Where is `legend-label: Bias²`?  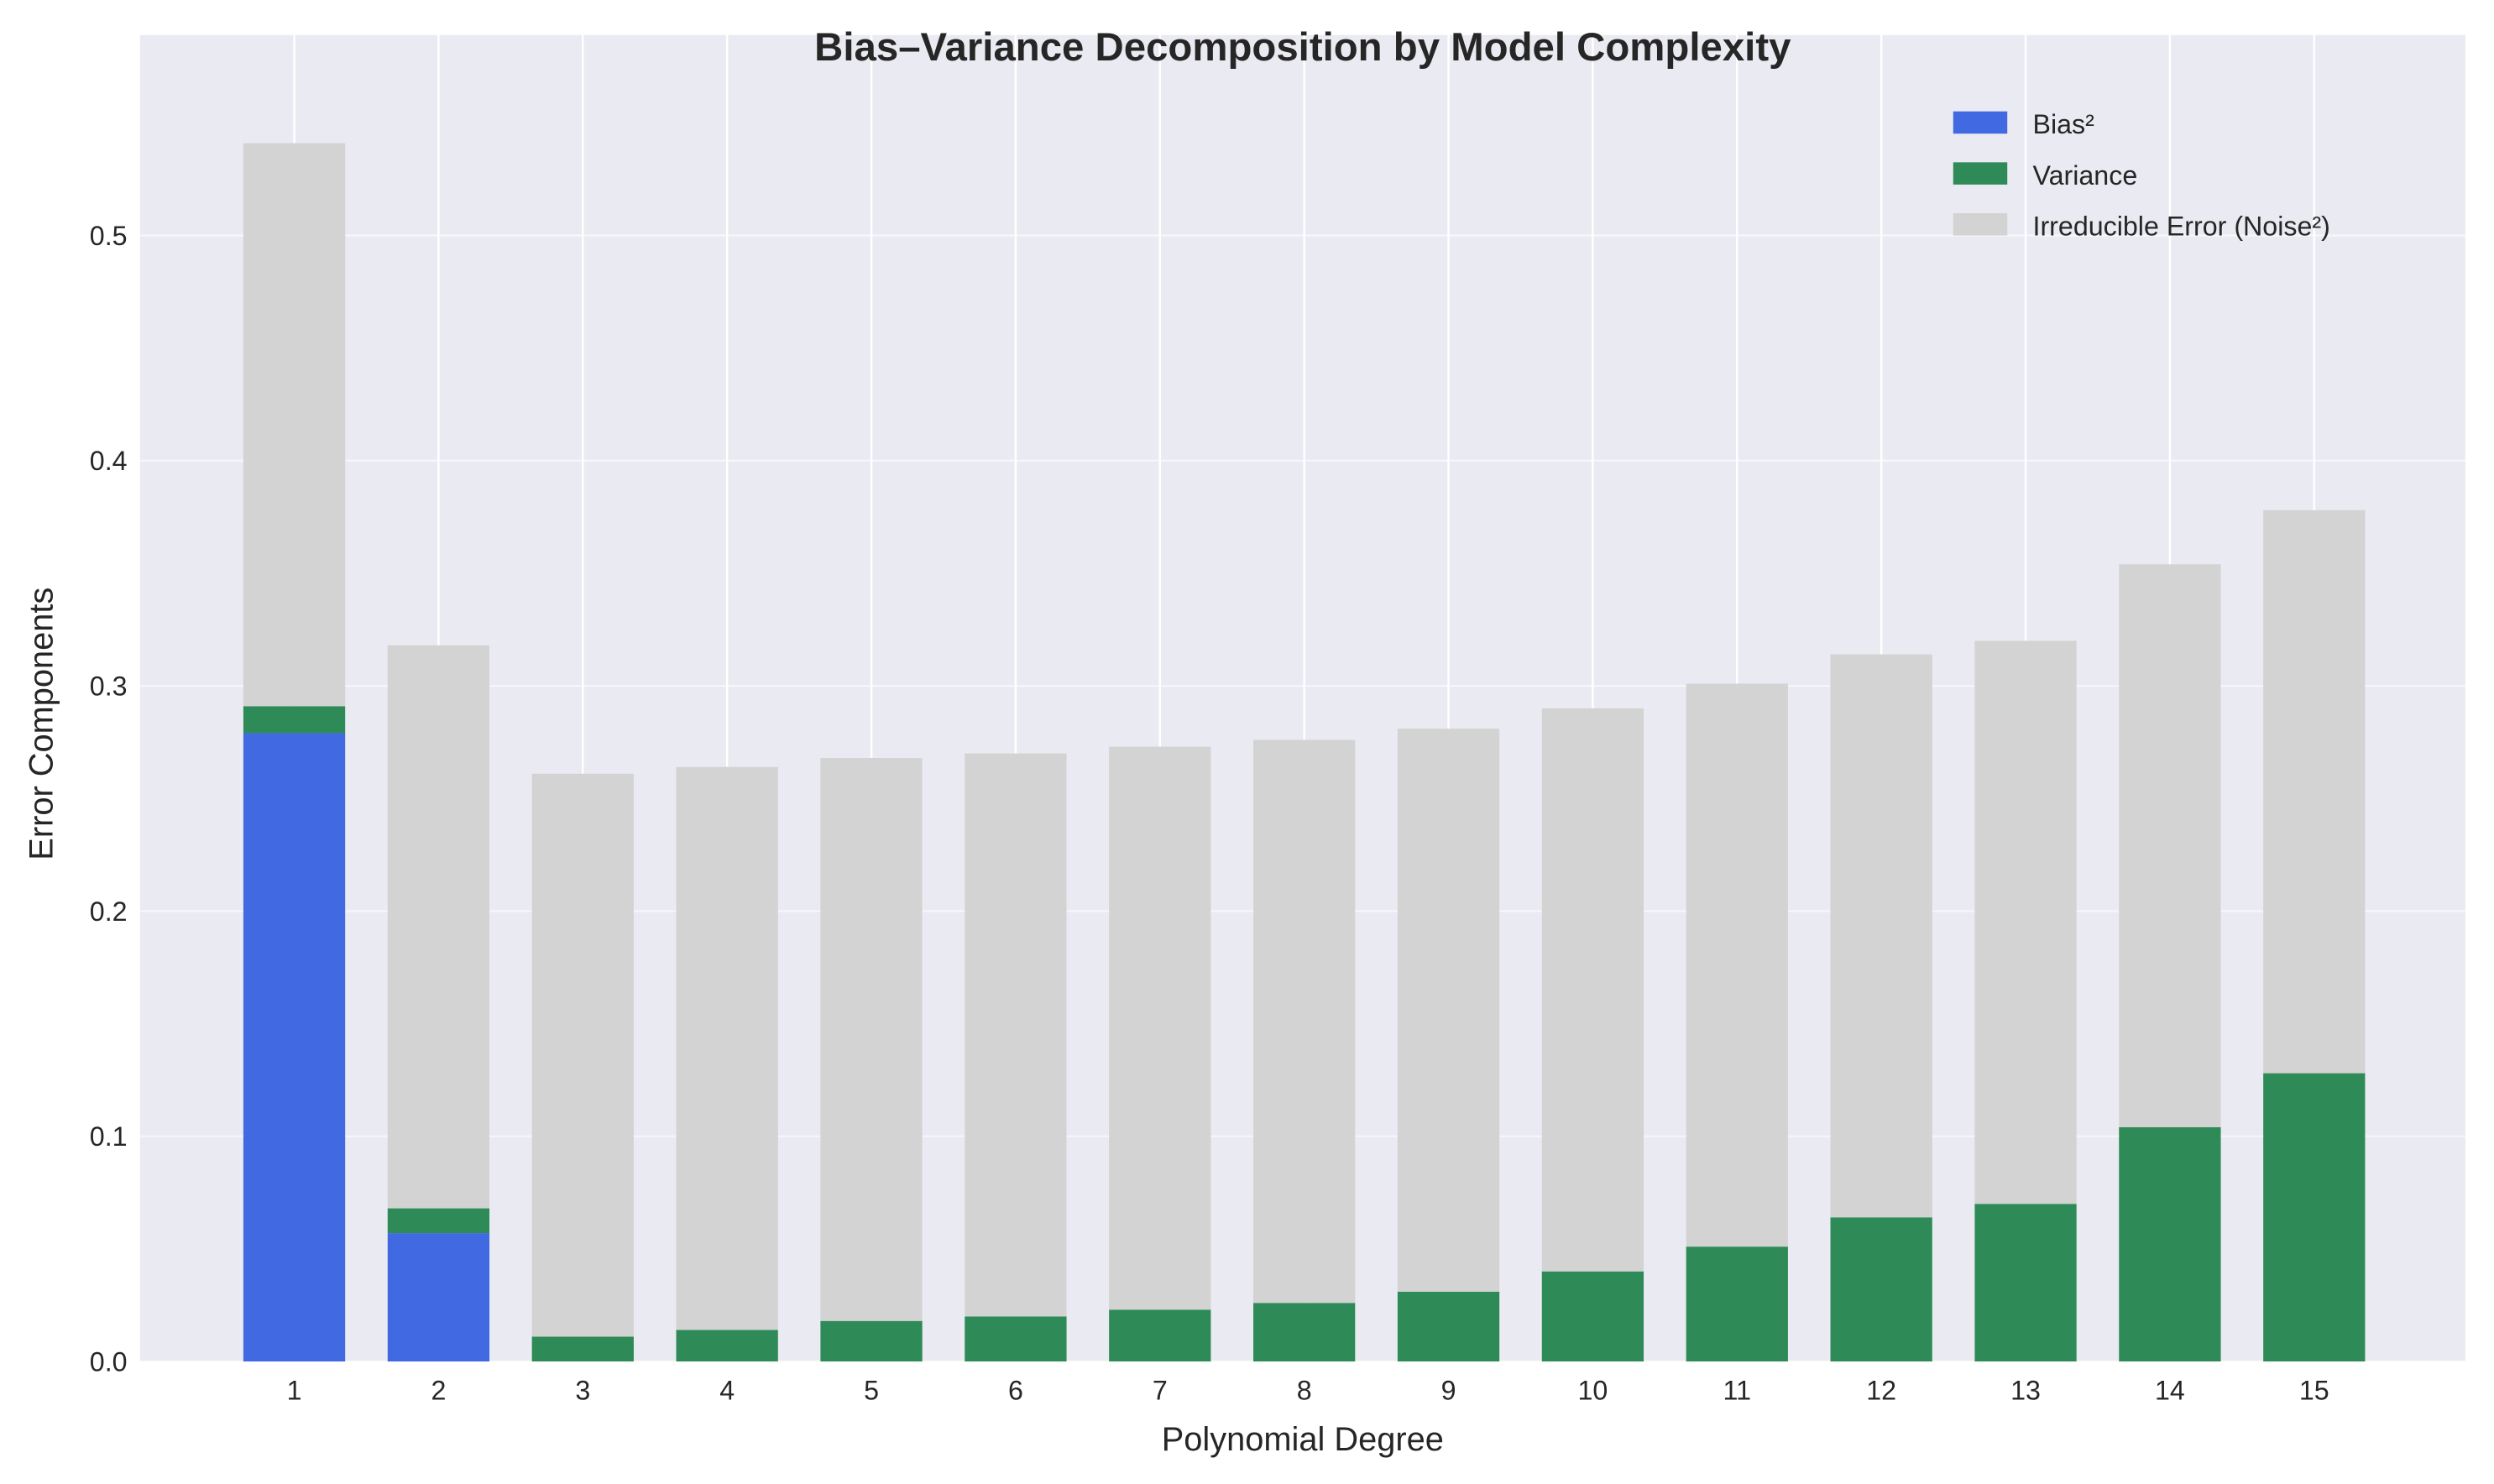
legend-label: Bias² is located at coordinates (2064, 124).